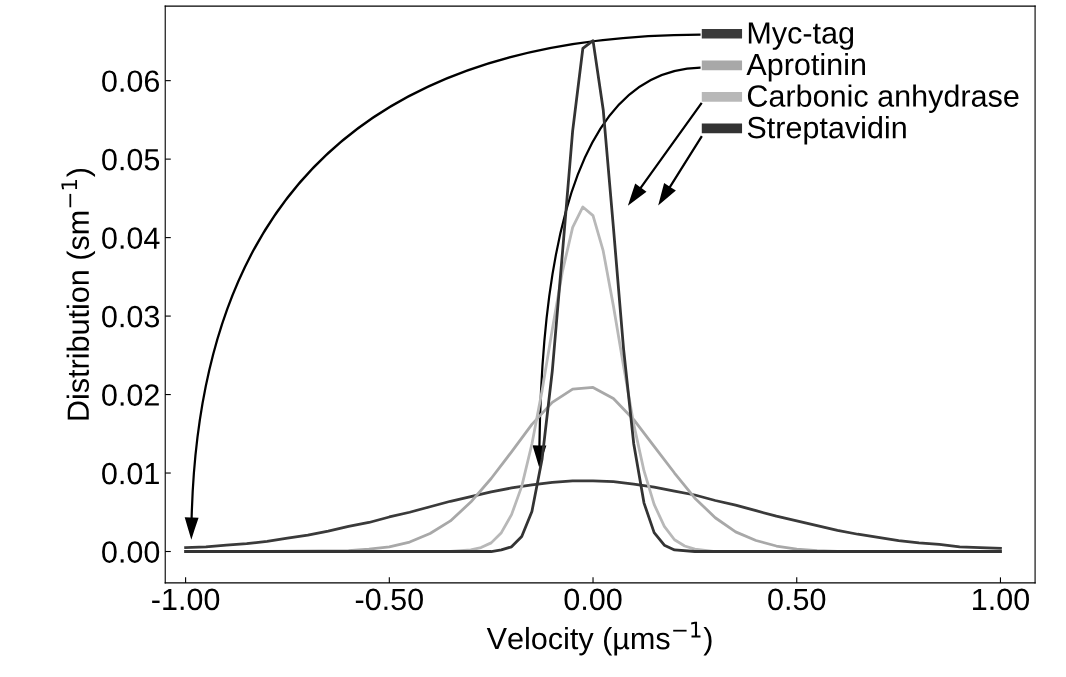 This screenshot has height=677, width=1066. I want to click on y-tick-label: 0.06, so click(131, 81).